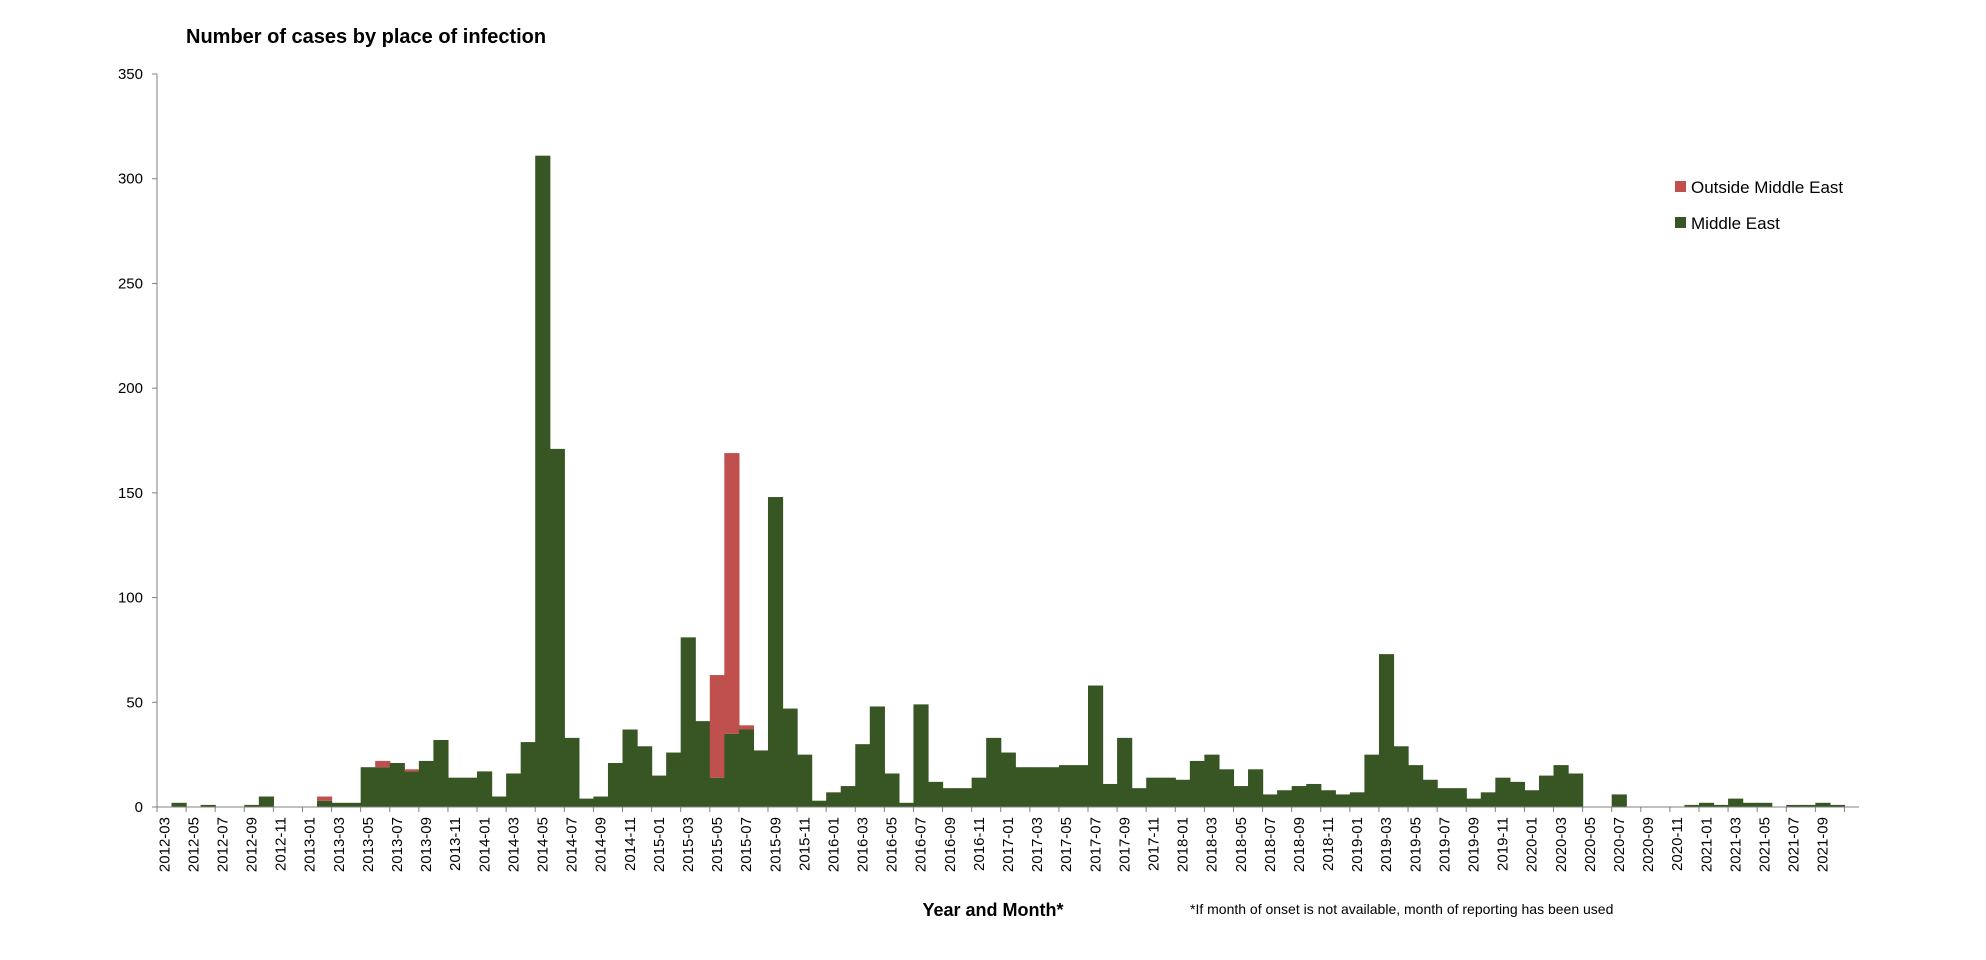  What do you see at coordinates (1680, 222) in the screenshot?
I see `legend-swatch-middle-east` at bounding box center [1680, 222].